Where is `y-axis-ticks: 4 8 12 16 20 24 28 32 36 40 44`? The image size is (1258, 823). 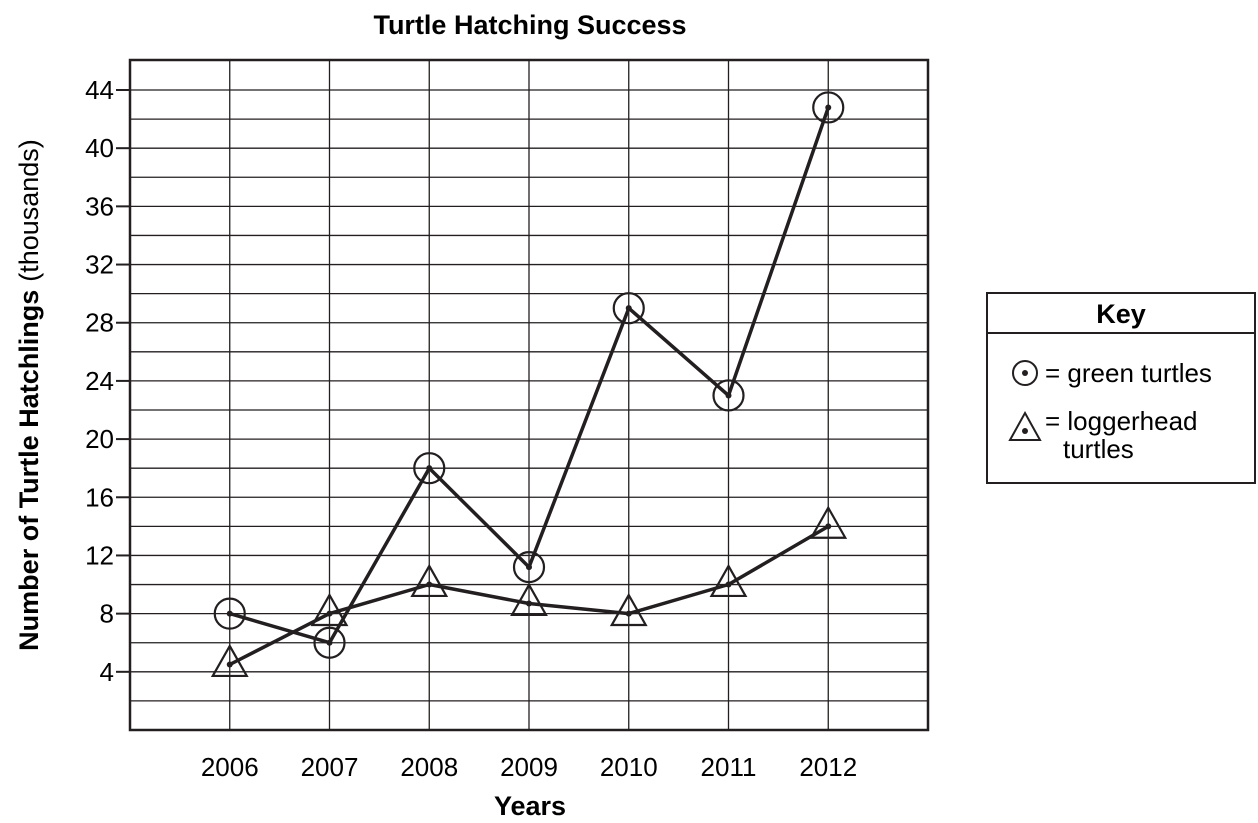 y-axis-ticks: 4 8 12 16 20 24 28 32 36 40 44 is located at coordinates (107, 381).